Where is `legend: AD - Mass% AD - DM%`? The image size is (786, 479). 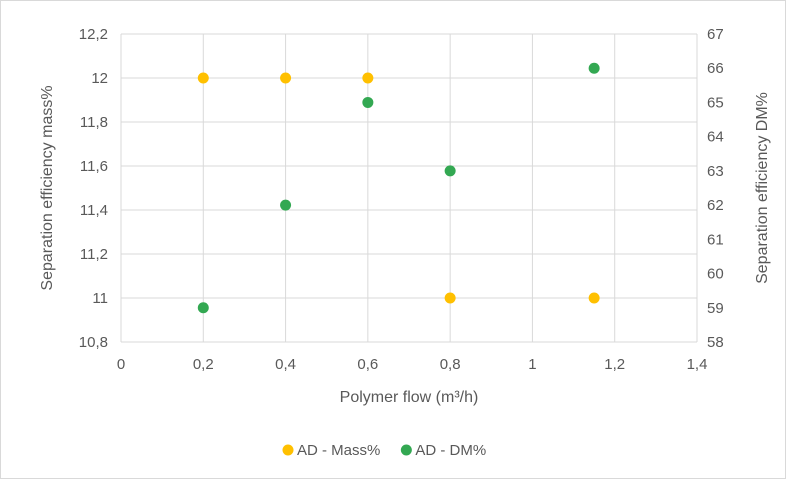 legend: AD - Mass% AD - DM% is located at coordinates (384, 450).